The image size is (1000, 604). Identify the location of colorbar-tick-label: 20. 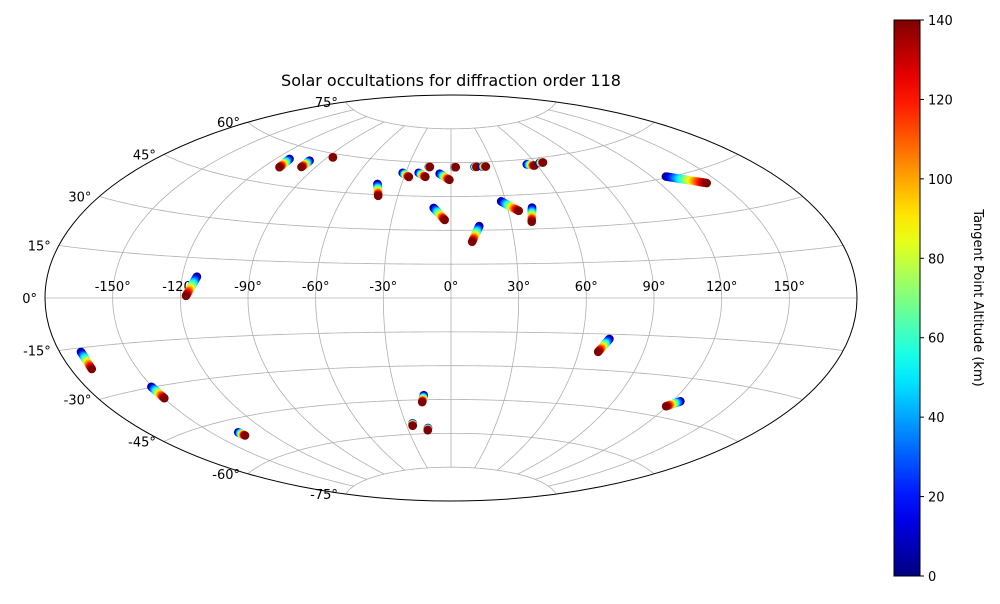
(936, 498).